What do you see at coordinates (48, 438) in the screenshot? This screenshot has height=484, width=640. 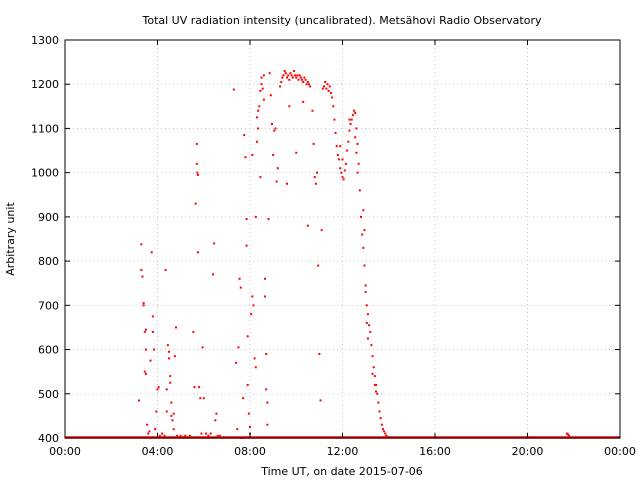 I see `y-tick-label: 400` at bounding box center [48, 438].